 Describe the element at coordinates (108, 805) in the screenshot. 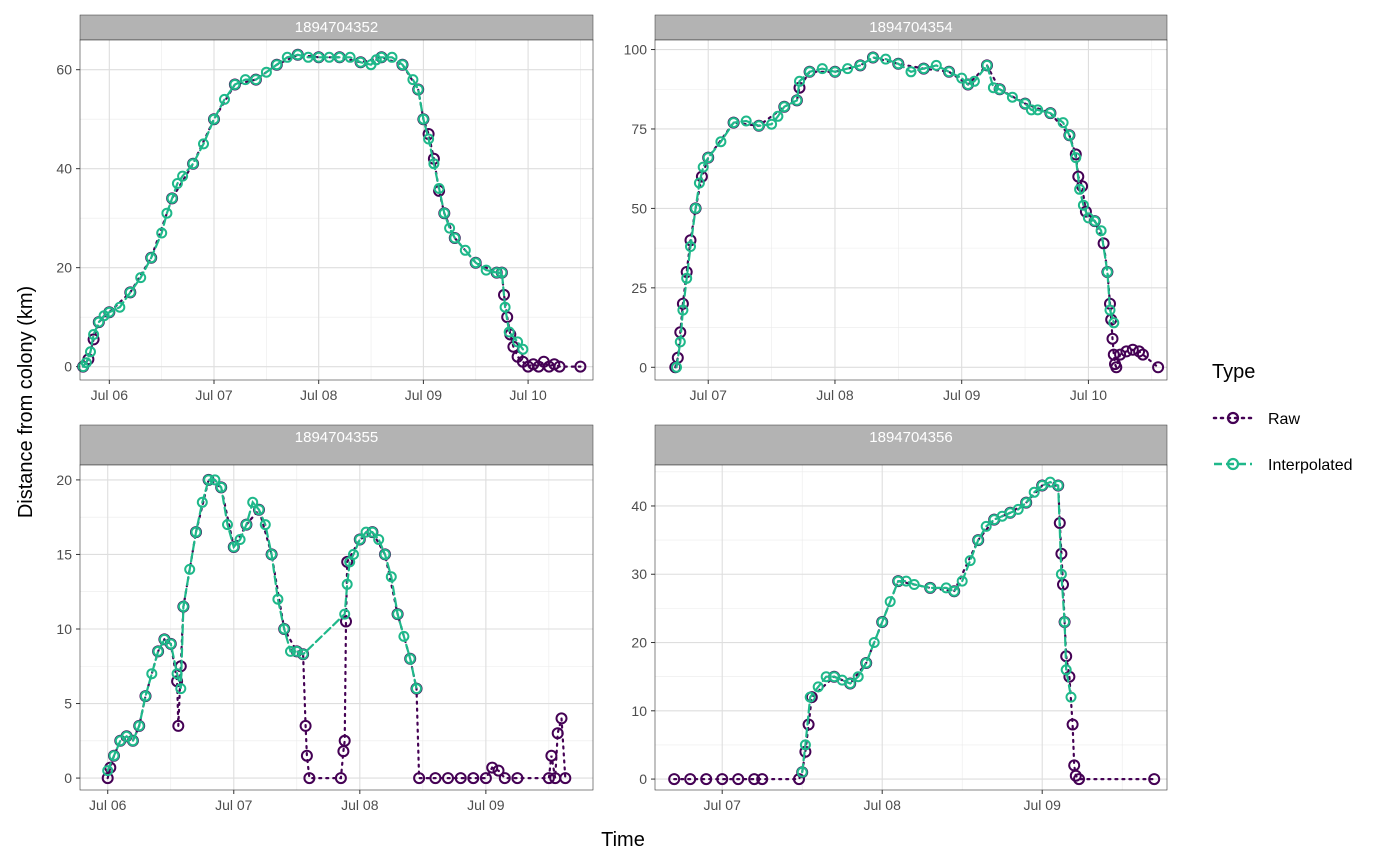

I see `x-tick-label: Jul 06` at that location.